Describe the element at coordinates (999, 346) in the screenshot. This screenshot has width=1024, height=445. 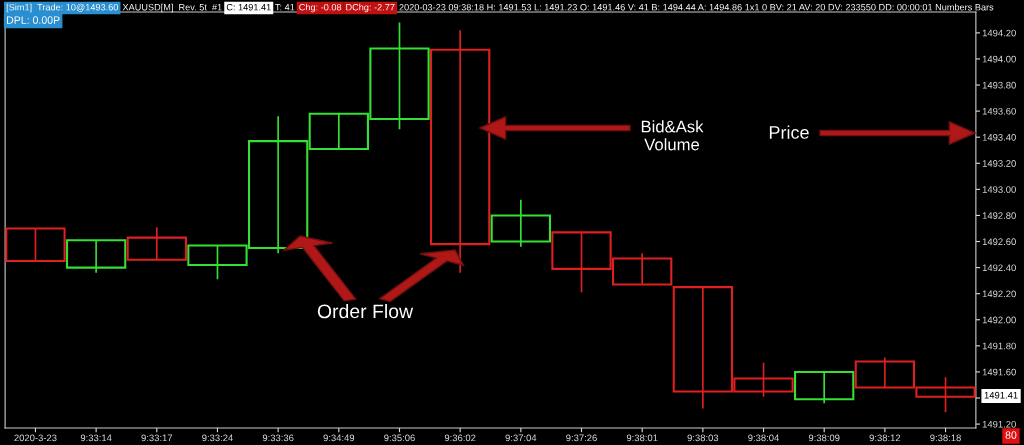
I see `y-tick-label: 1491.80` at that location.